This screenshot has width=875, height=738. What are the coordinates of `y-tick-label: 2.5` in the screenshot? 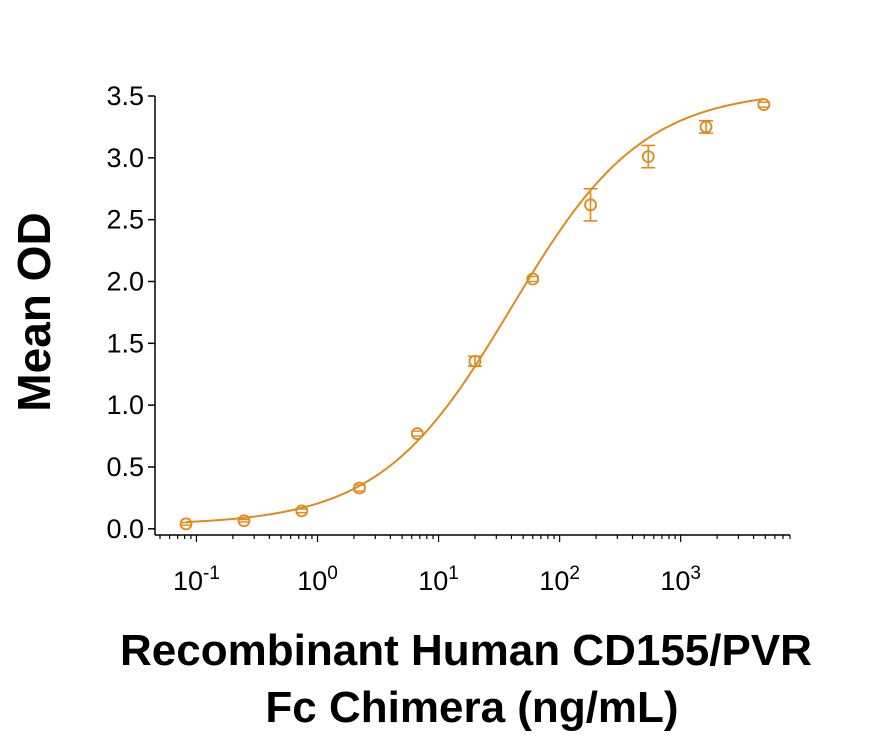 It's located at (125, 220).